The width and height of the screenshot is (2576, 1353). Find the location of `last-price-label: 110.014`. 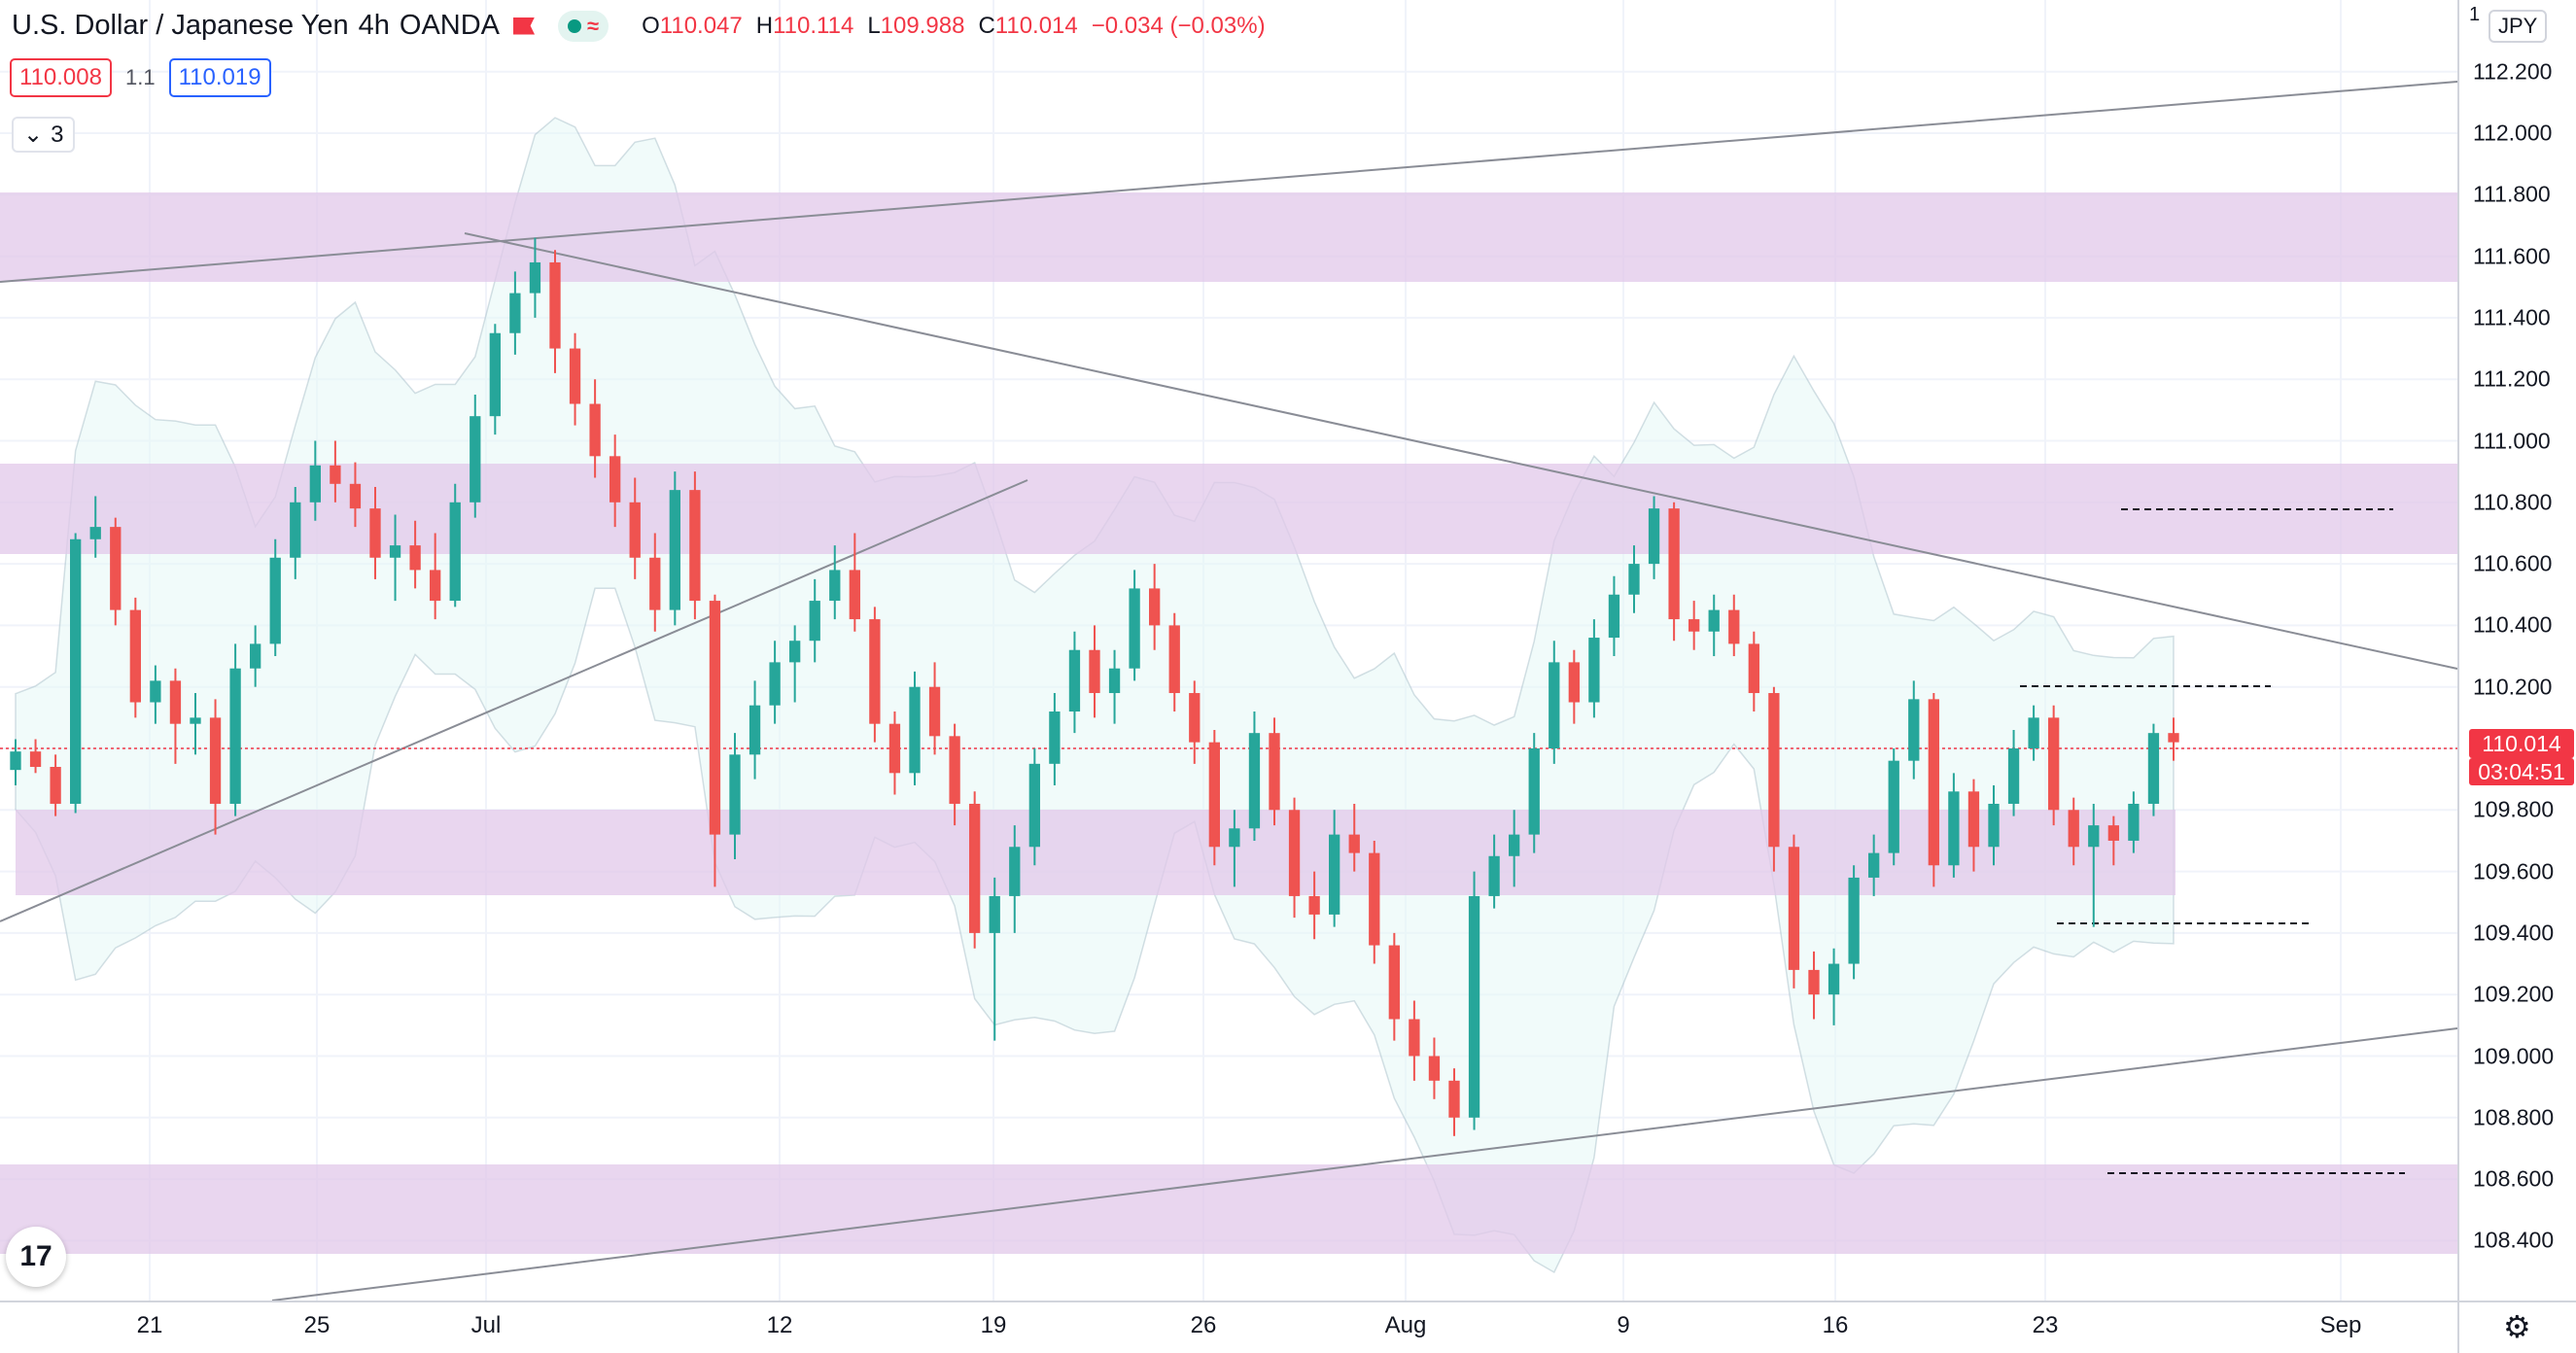

last-price-label: 110.014 is located at coordinates (2521, 743).